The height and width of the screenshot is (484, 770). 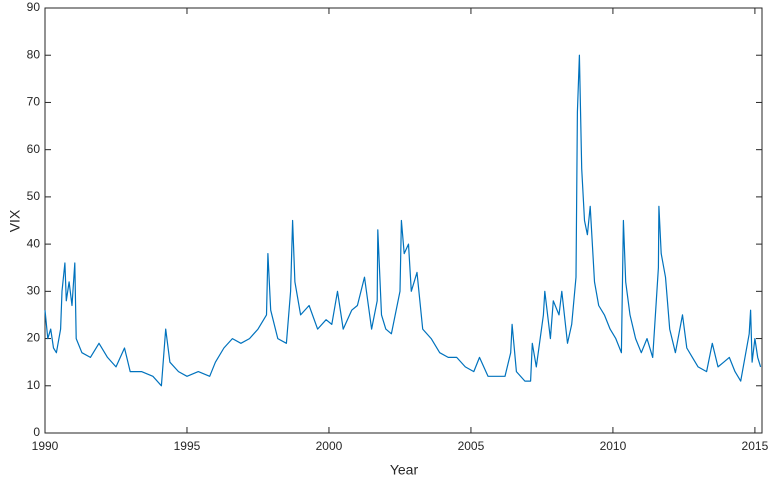 I want to click on x-tick-label: 1990, so click(x=45, y=446).